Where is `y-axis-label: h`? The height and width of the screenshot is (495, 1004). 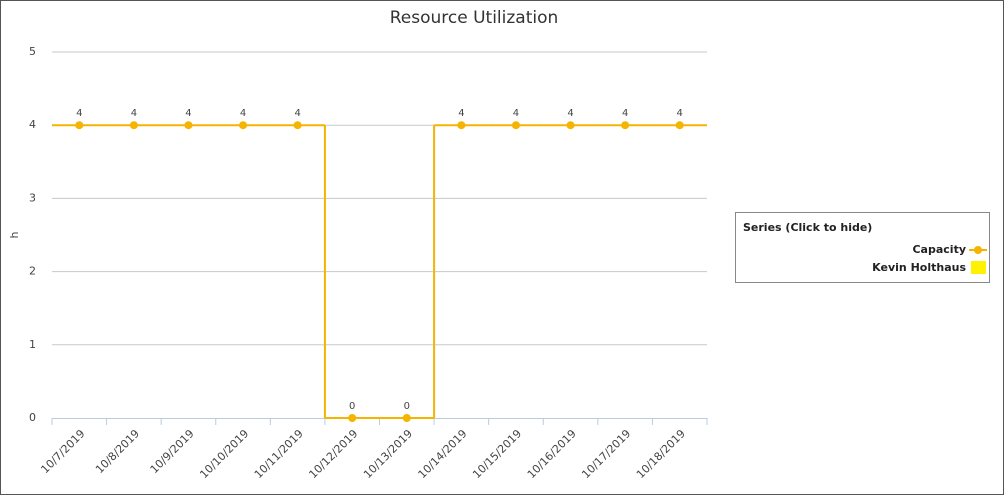
y-axis-label: h is located at coordinates (14, 234).